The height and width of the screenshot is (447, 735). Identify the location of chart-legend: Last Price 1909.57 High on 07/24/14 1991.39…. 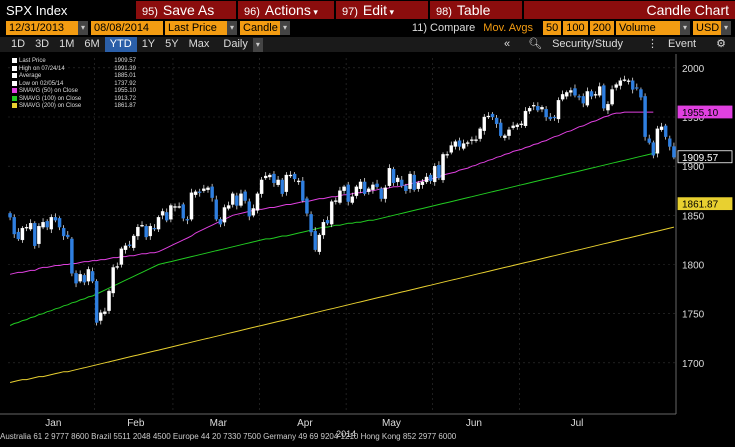
(74, 84).